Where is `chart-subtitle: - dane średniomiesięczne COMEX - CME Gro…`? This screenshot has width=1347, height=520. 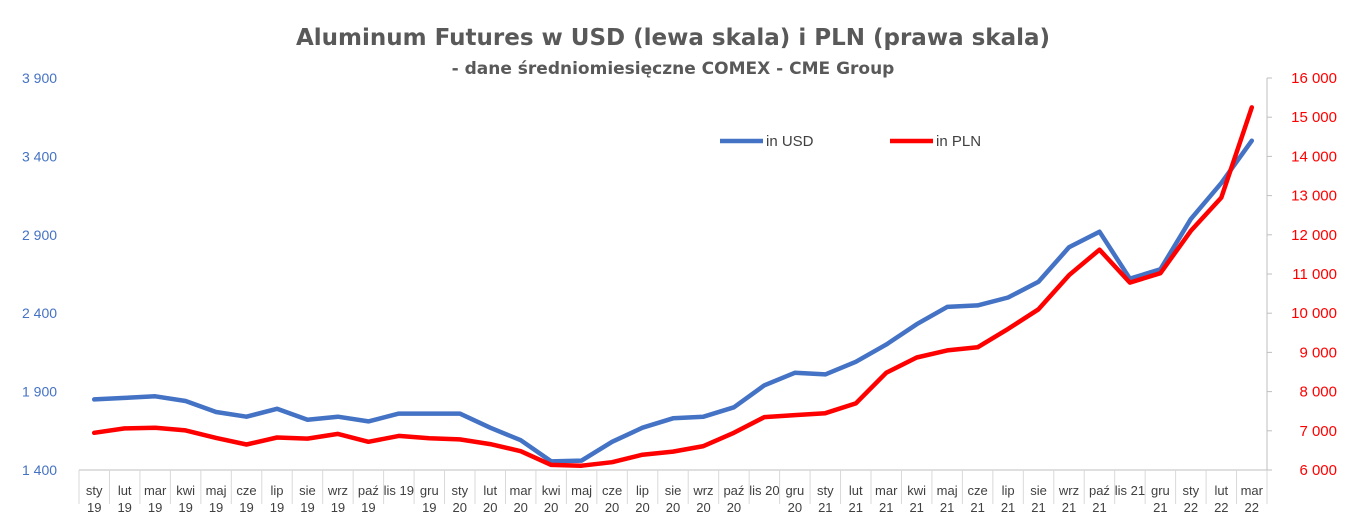 chart-subtitle: - dane średniomiesięczne COMEX - CME Gro… is located at coordinates (673, 69).